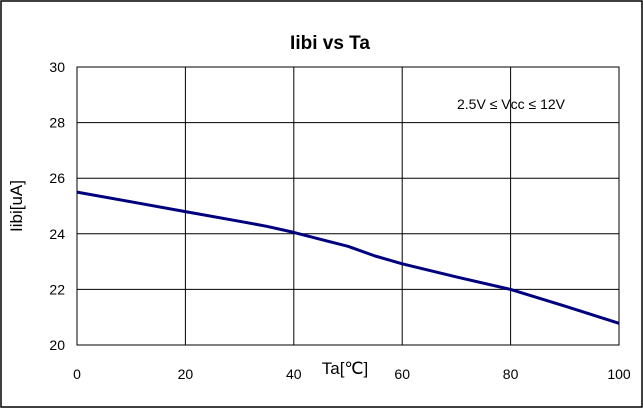  I want to click on y-tick-label: 28, so click(57, 123).